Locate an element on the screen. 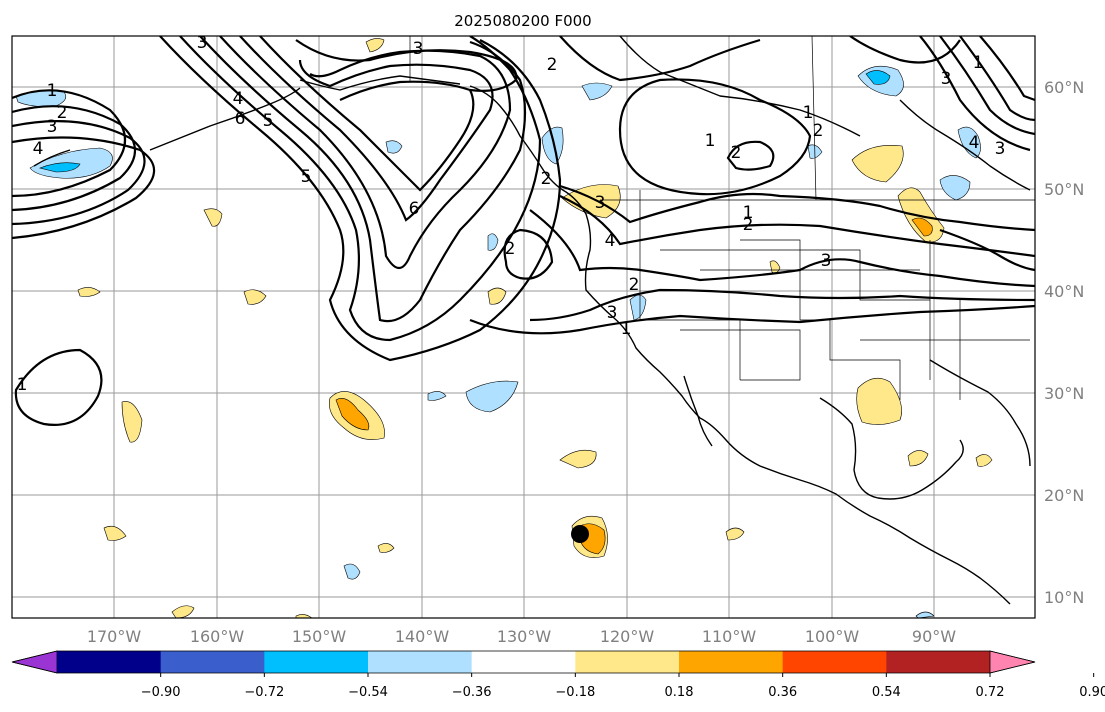  colorbar-extend-min is located at coordinates (34, 662).